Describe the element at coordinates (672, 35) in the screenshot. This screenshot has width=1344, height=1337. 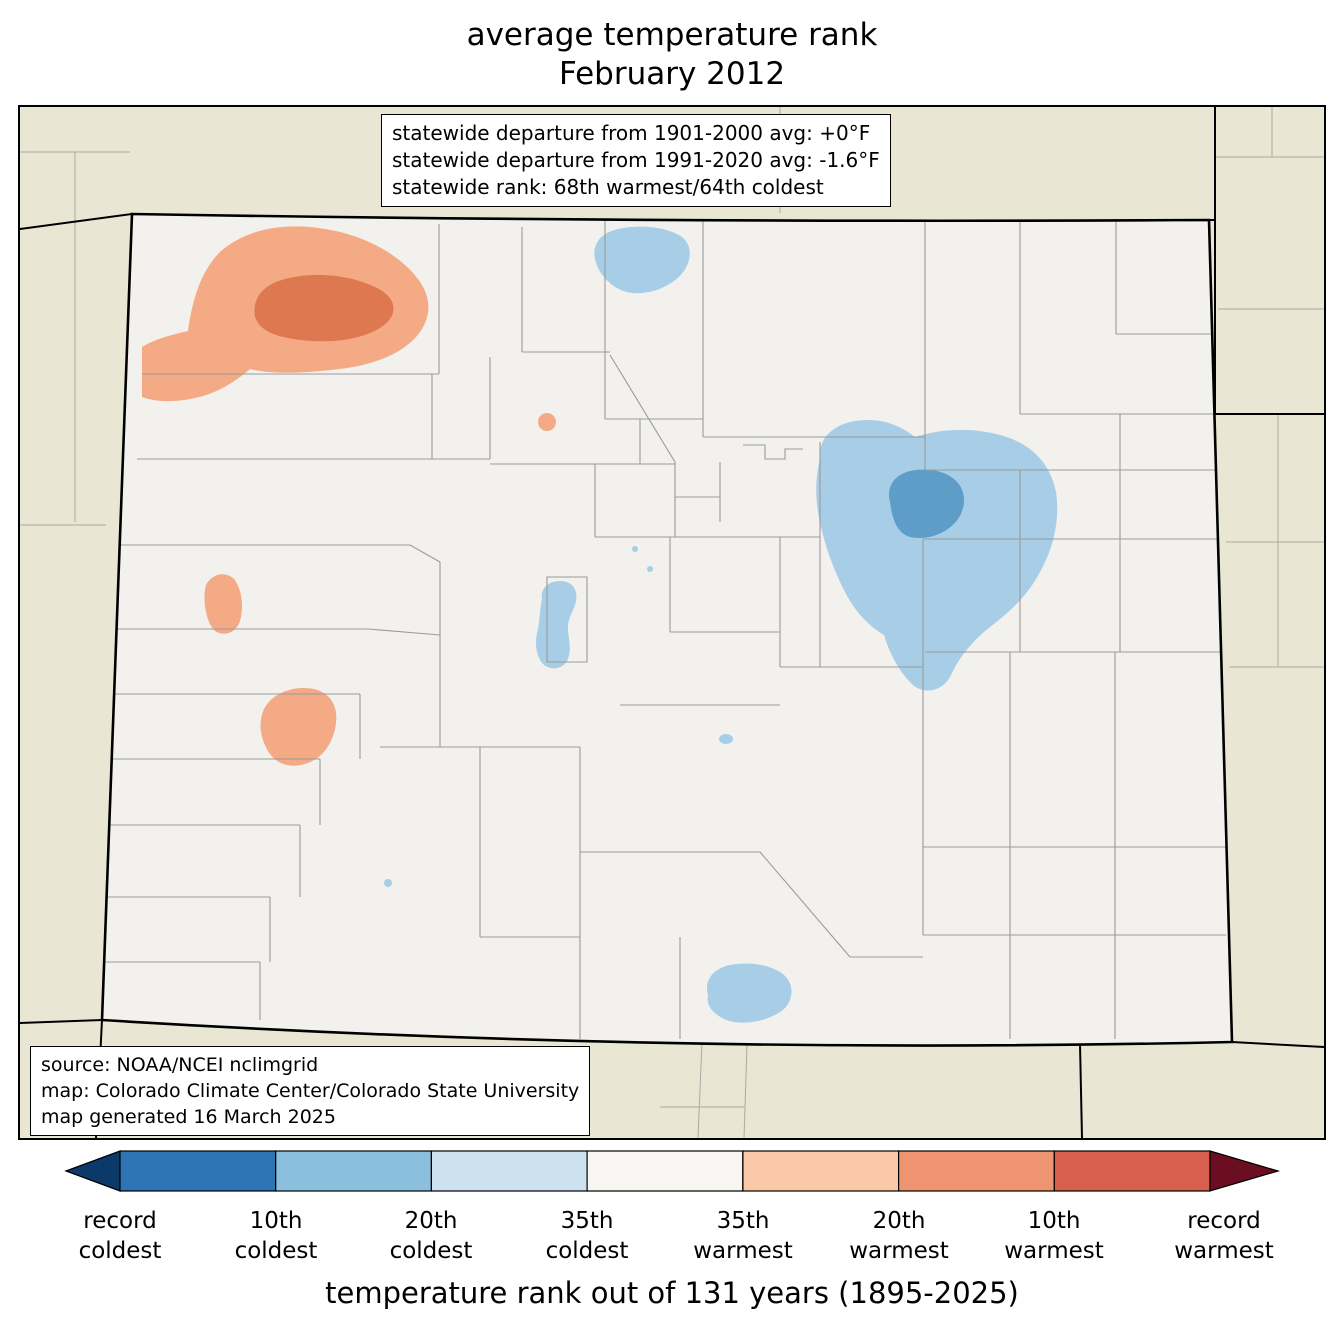
I see `title-line-1: average temperature rank` at that location.